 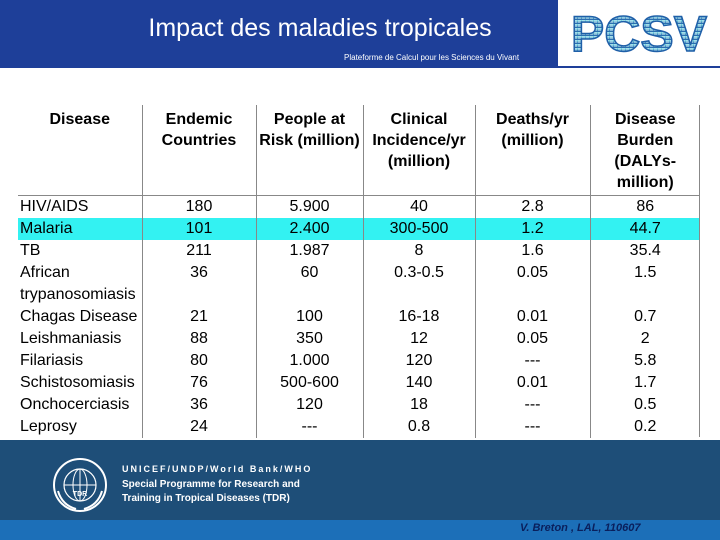 I want to click on cell-risk: ---, so click(x=309, y=427).